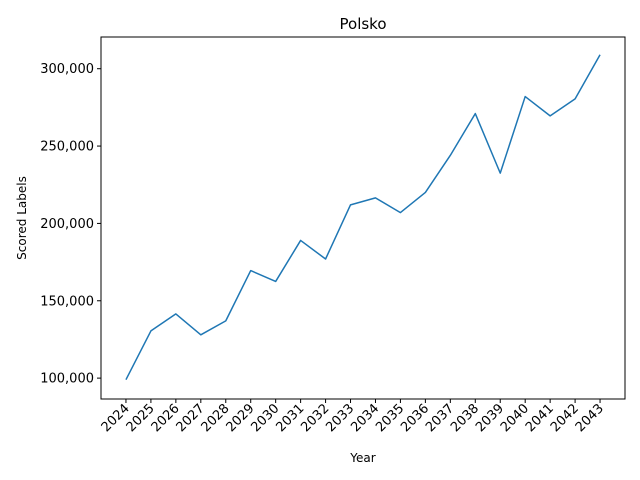  Describe the element at coordinates (67, 224) in the screenshot. I see `y-tick-label: 200,000` at that location.